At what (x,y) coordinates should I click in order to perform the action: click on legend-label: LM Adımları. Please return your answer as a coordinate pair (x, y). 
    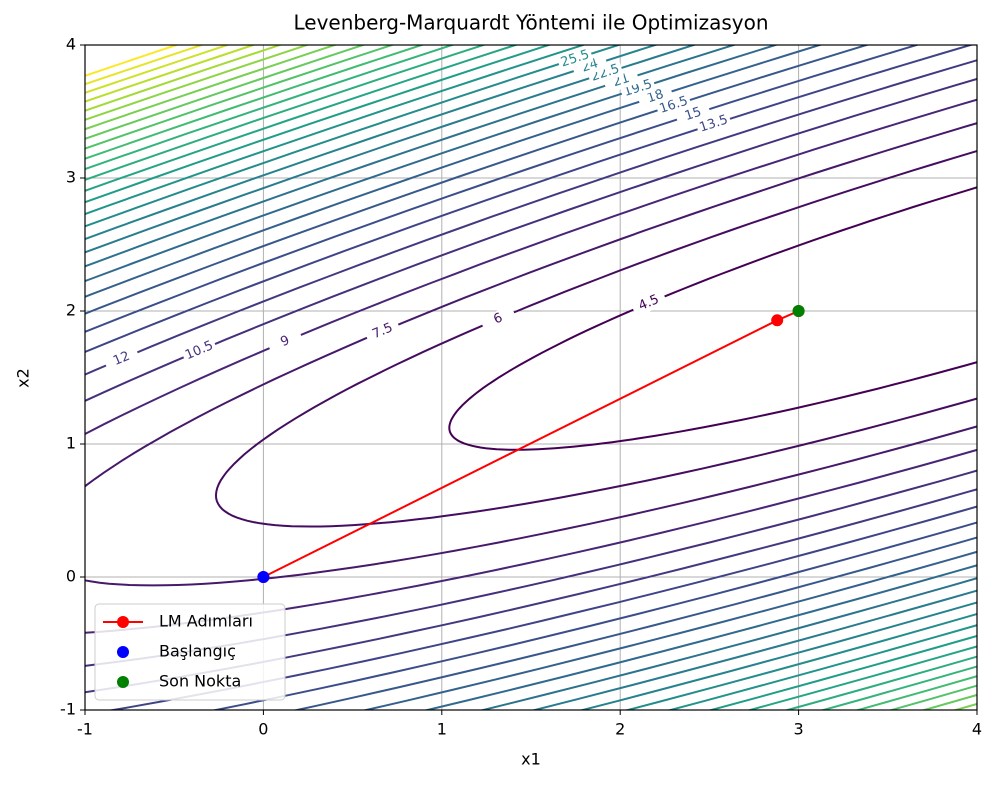
    Looking at the image, I should click on (206, 621).